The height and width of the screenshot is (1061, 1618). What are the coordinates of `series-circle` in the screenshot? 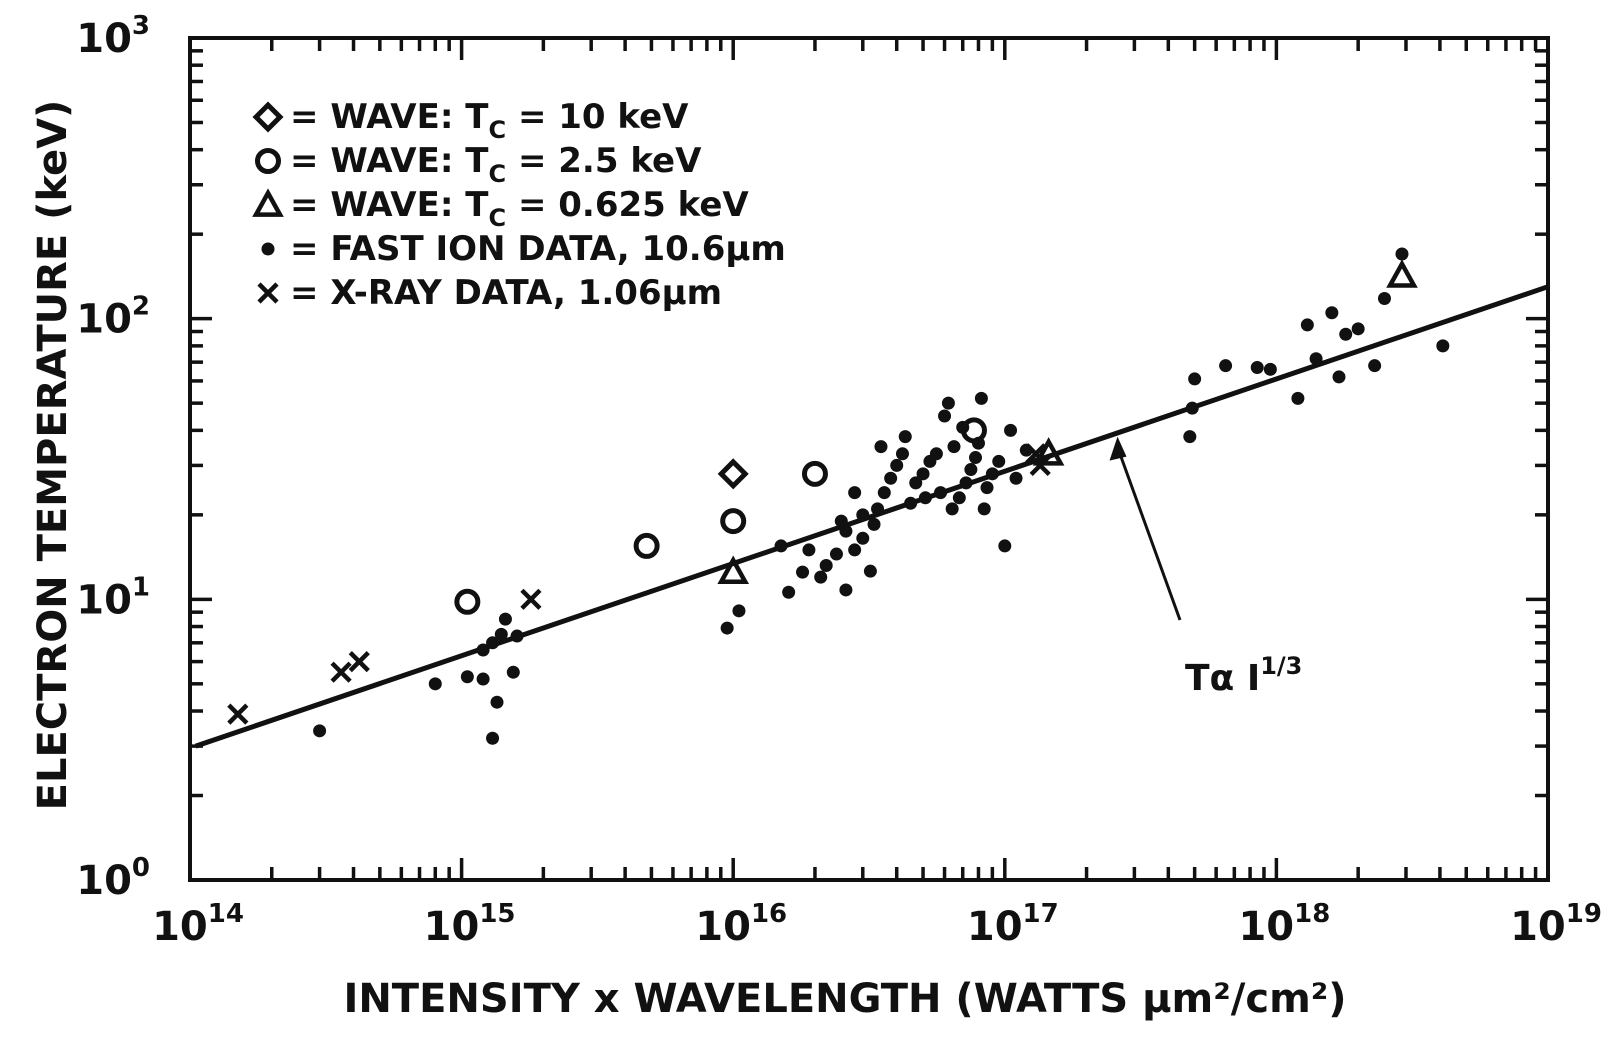 It's located at (720, 516).